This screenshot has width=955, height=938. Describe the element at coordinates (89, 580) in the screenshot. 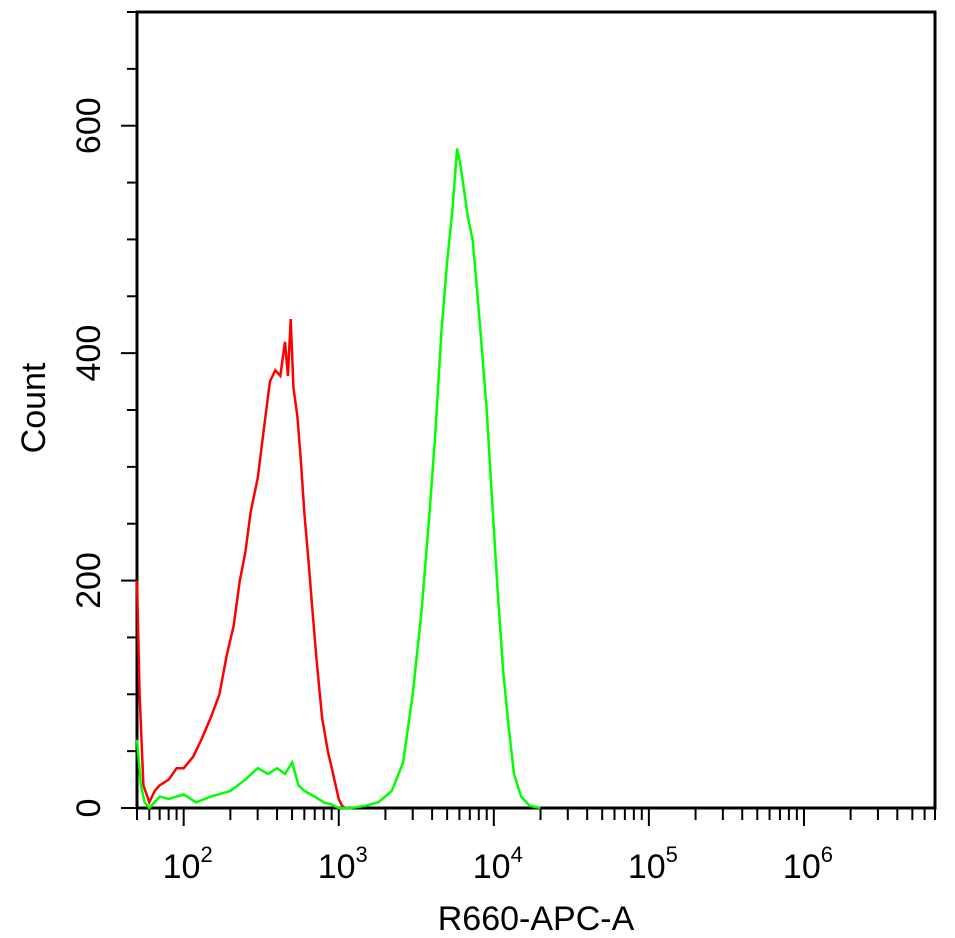

I see `y-tick-label: 200` at that location.